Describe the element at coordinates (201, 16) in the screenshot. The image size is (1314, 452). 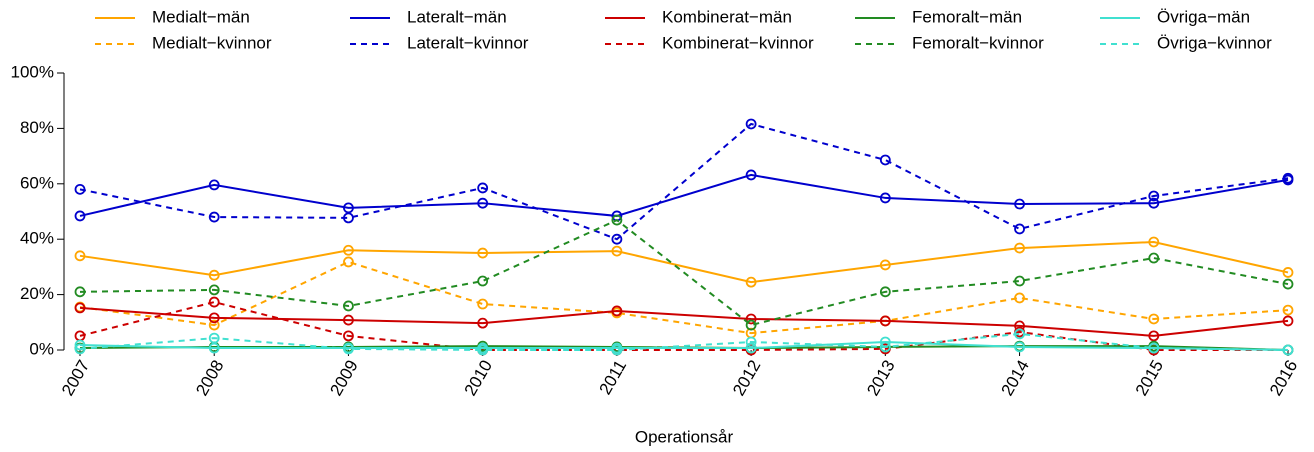
I see `legend-label: Medialt−män` at that location.